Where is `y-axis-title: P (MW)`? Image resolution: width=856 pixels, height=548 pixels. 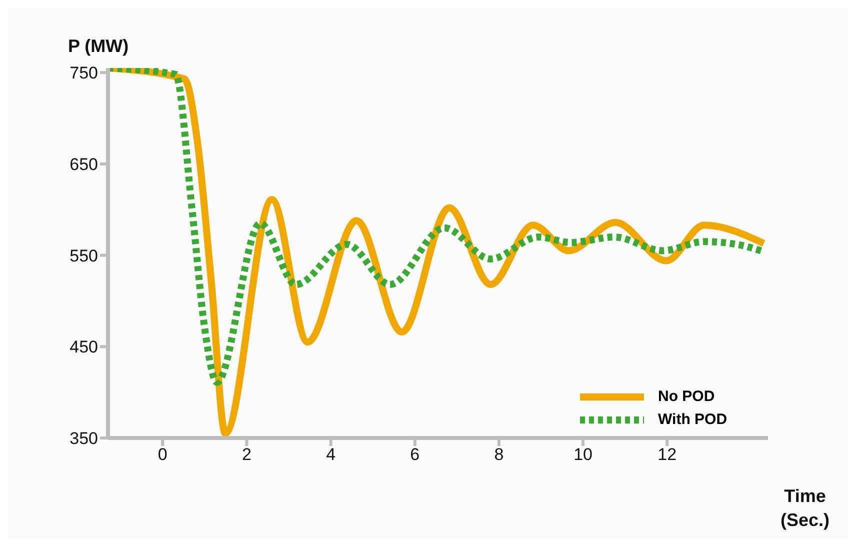 y-axis-title: P (MW) is located at coordinates (98, 46).